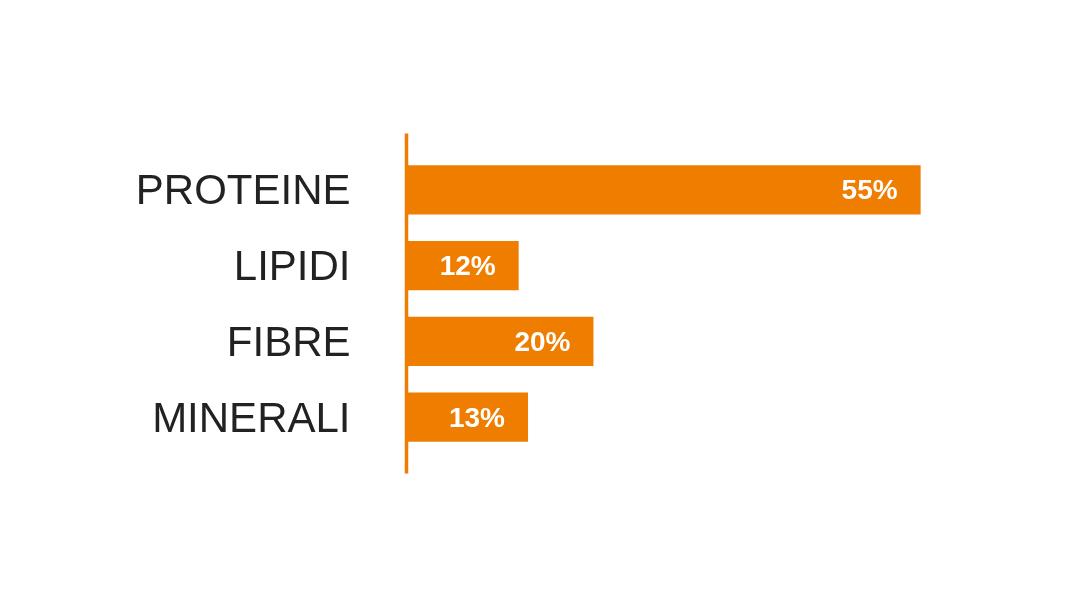 The height and width of the screenshot is (609, 1070). I want to click on data-label: 12%, so click(467, 266).